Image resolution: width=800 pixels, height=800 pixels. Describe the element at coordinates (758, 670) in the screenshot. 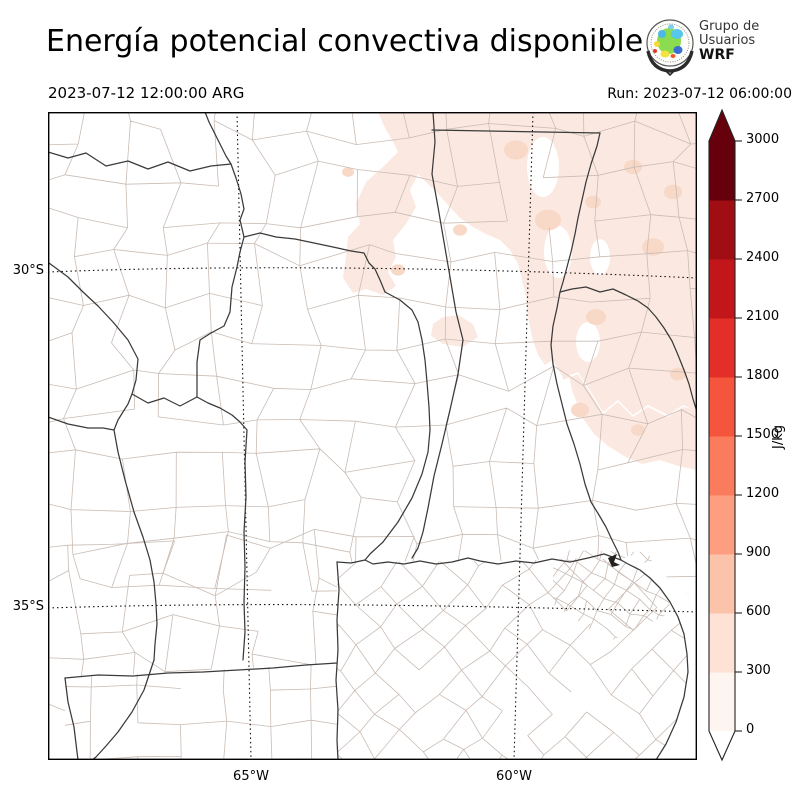

I see `colorbar-tick-label: 300` at that location.